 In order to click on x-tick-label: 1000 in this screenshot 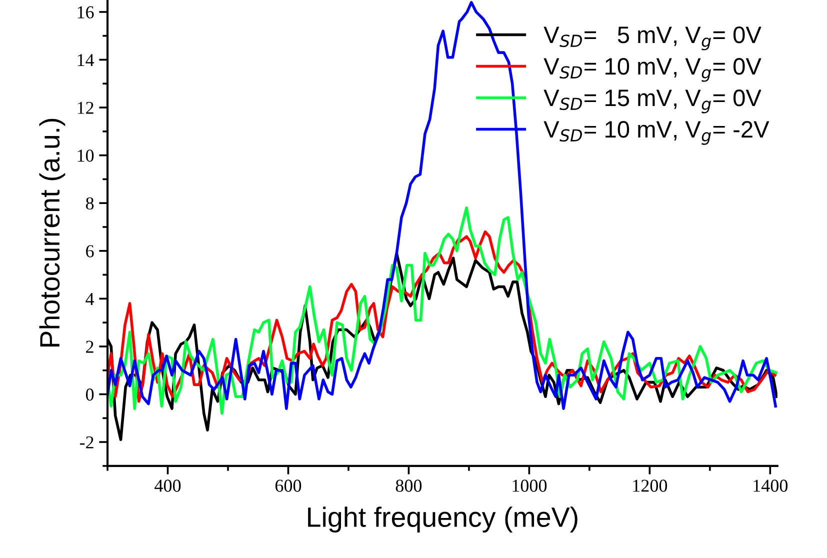, I will do `click(529, 486)`.